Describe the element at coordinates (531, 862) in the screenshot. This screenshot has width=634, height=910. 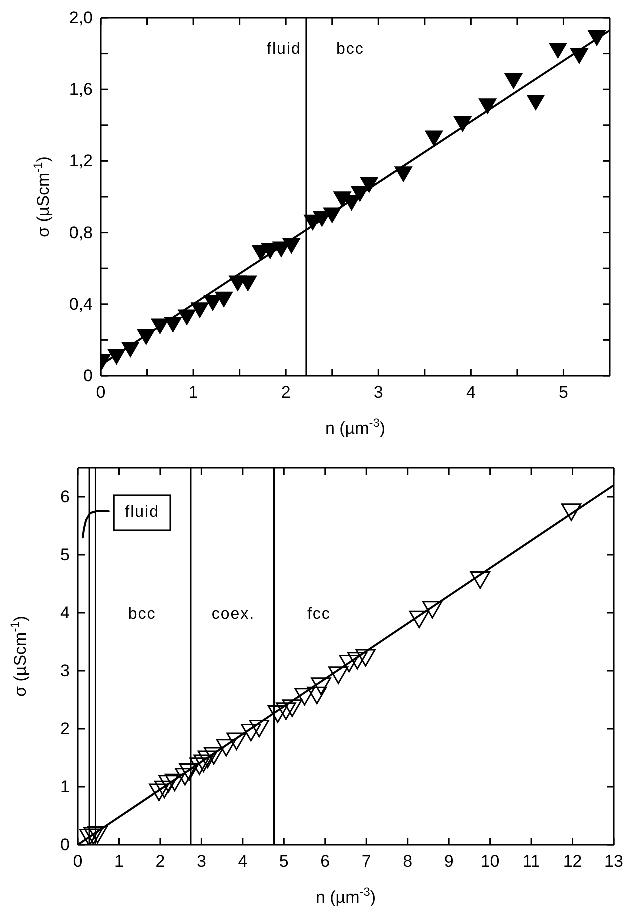
I see `x-tick-label: 11` at that location.